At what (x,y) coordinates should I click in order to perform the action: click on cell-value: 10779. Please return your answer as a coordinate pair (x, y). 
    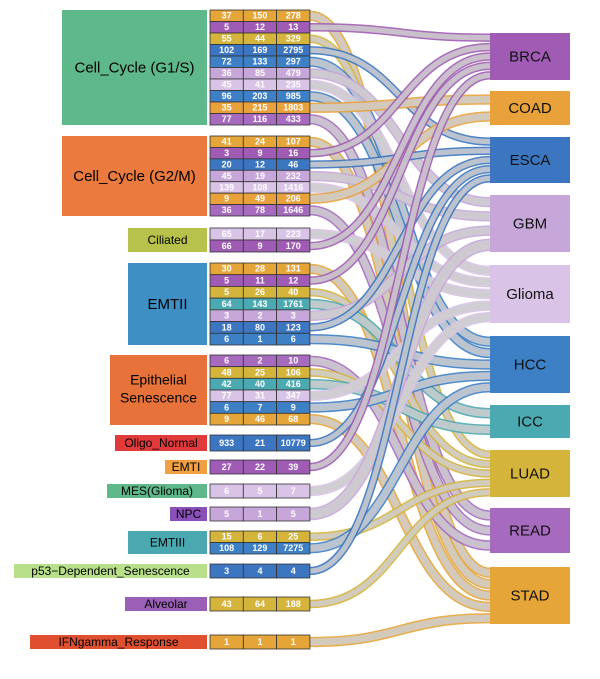
    Looking at the image, I should click on (293, 443).